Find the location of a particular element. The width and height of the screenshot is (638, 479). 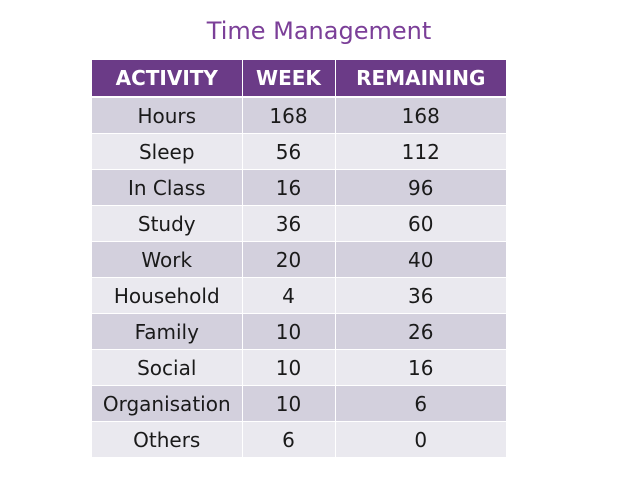

activity-cell: In Class is located at coordinates (167, 187).